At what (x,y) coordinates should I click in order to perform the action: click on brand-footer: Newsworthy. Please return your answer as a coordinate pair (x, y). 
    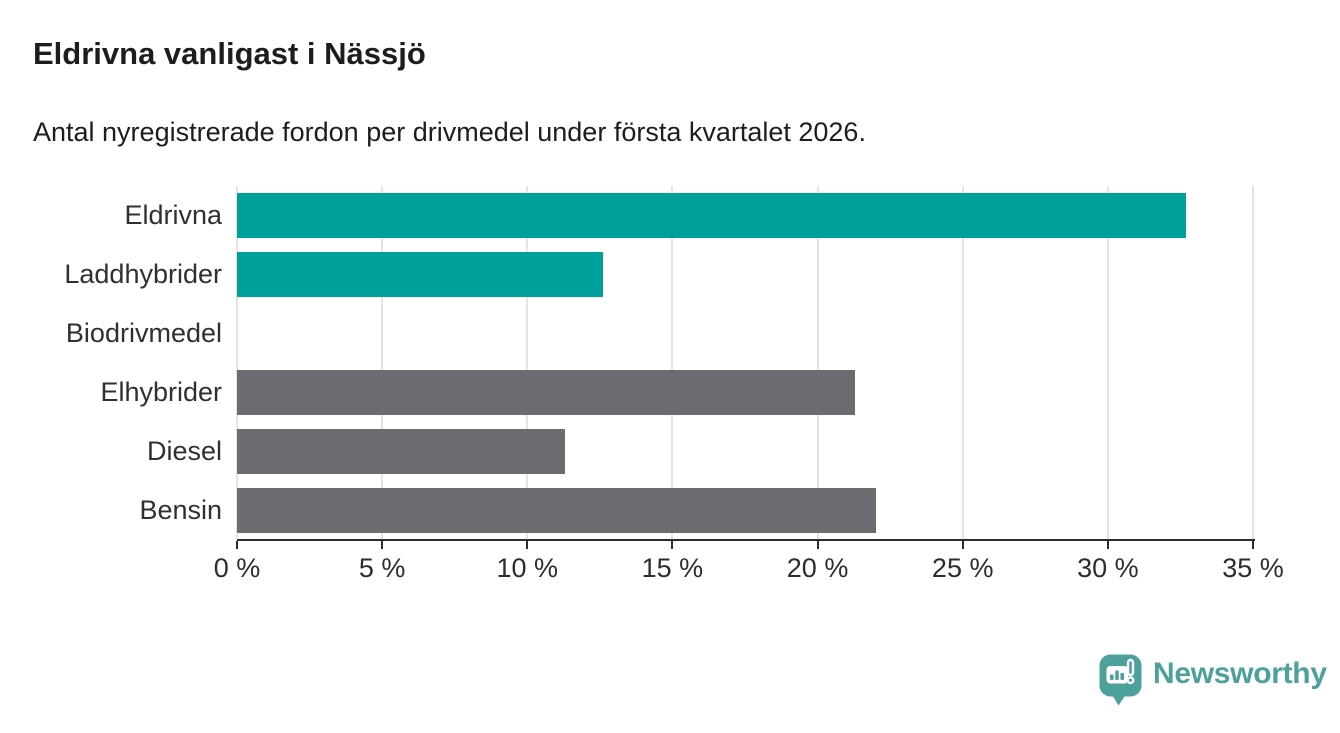
    Looking at the image, I should click on (1212, 680).